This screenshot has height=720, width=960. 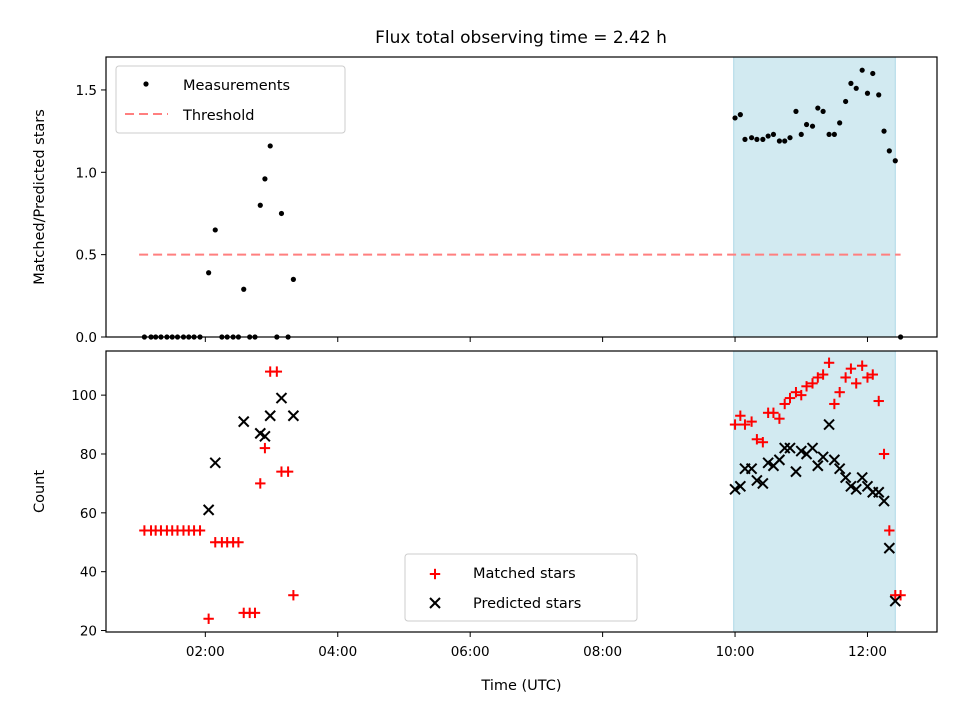 What do you see at coordinates (435, 574) in the screenshot?
I see `legend-marker-matched` at bounding box center [435, 574].